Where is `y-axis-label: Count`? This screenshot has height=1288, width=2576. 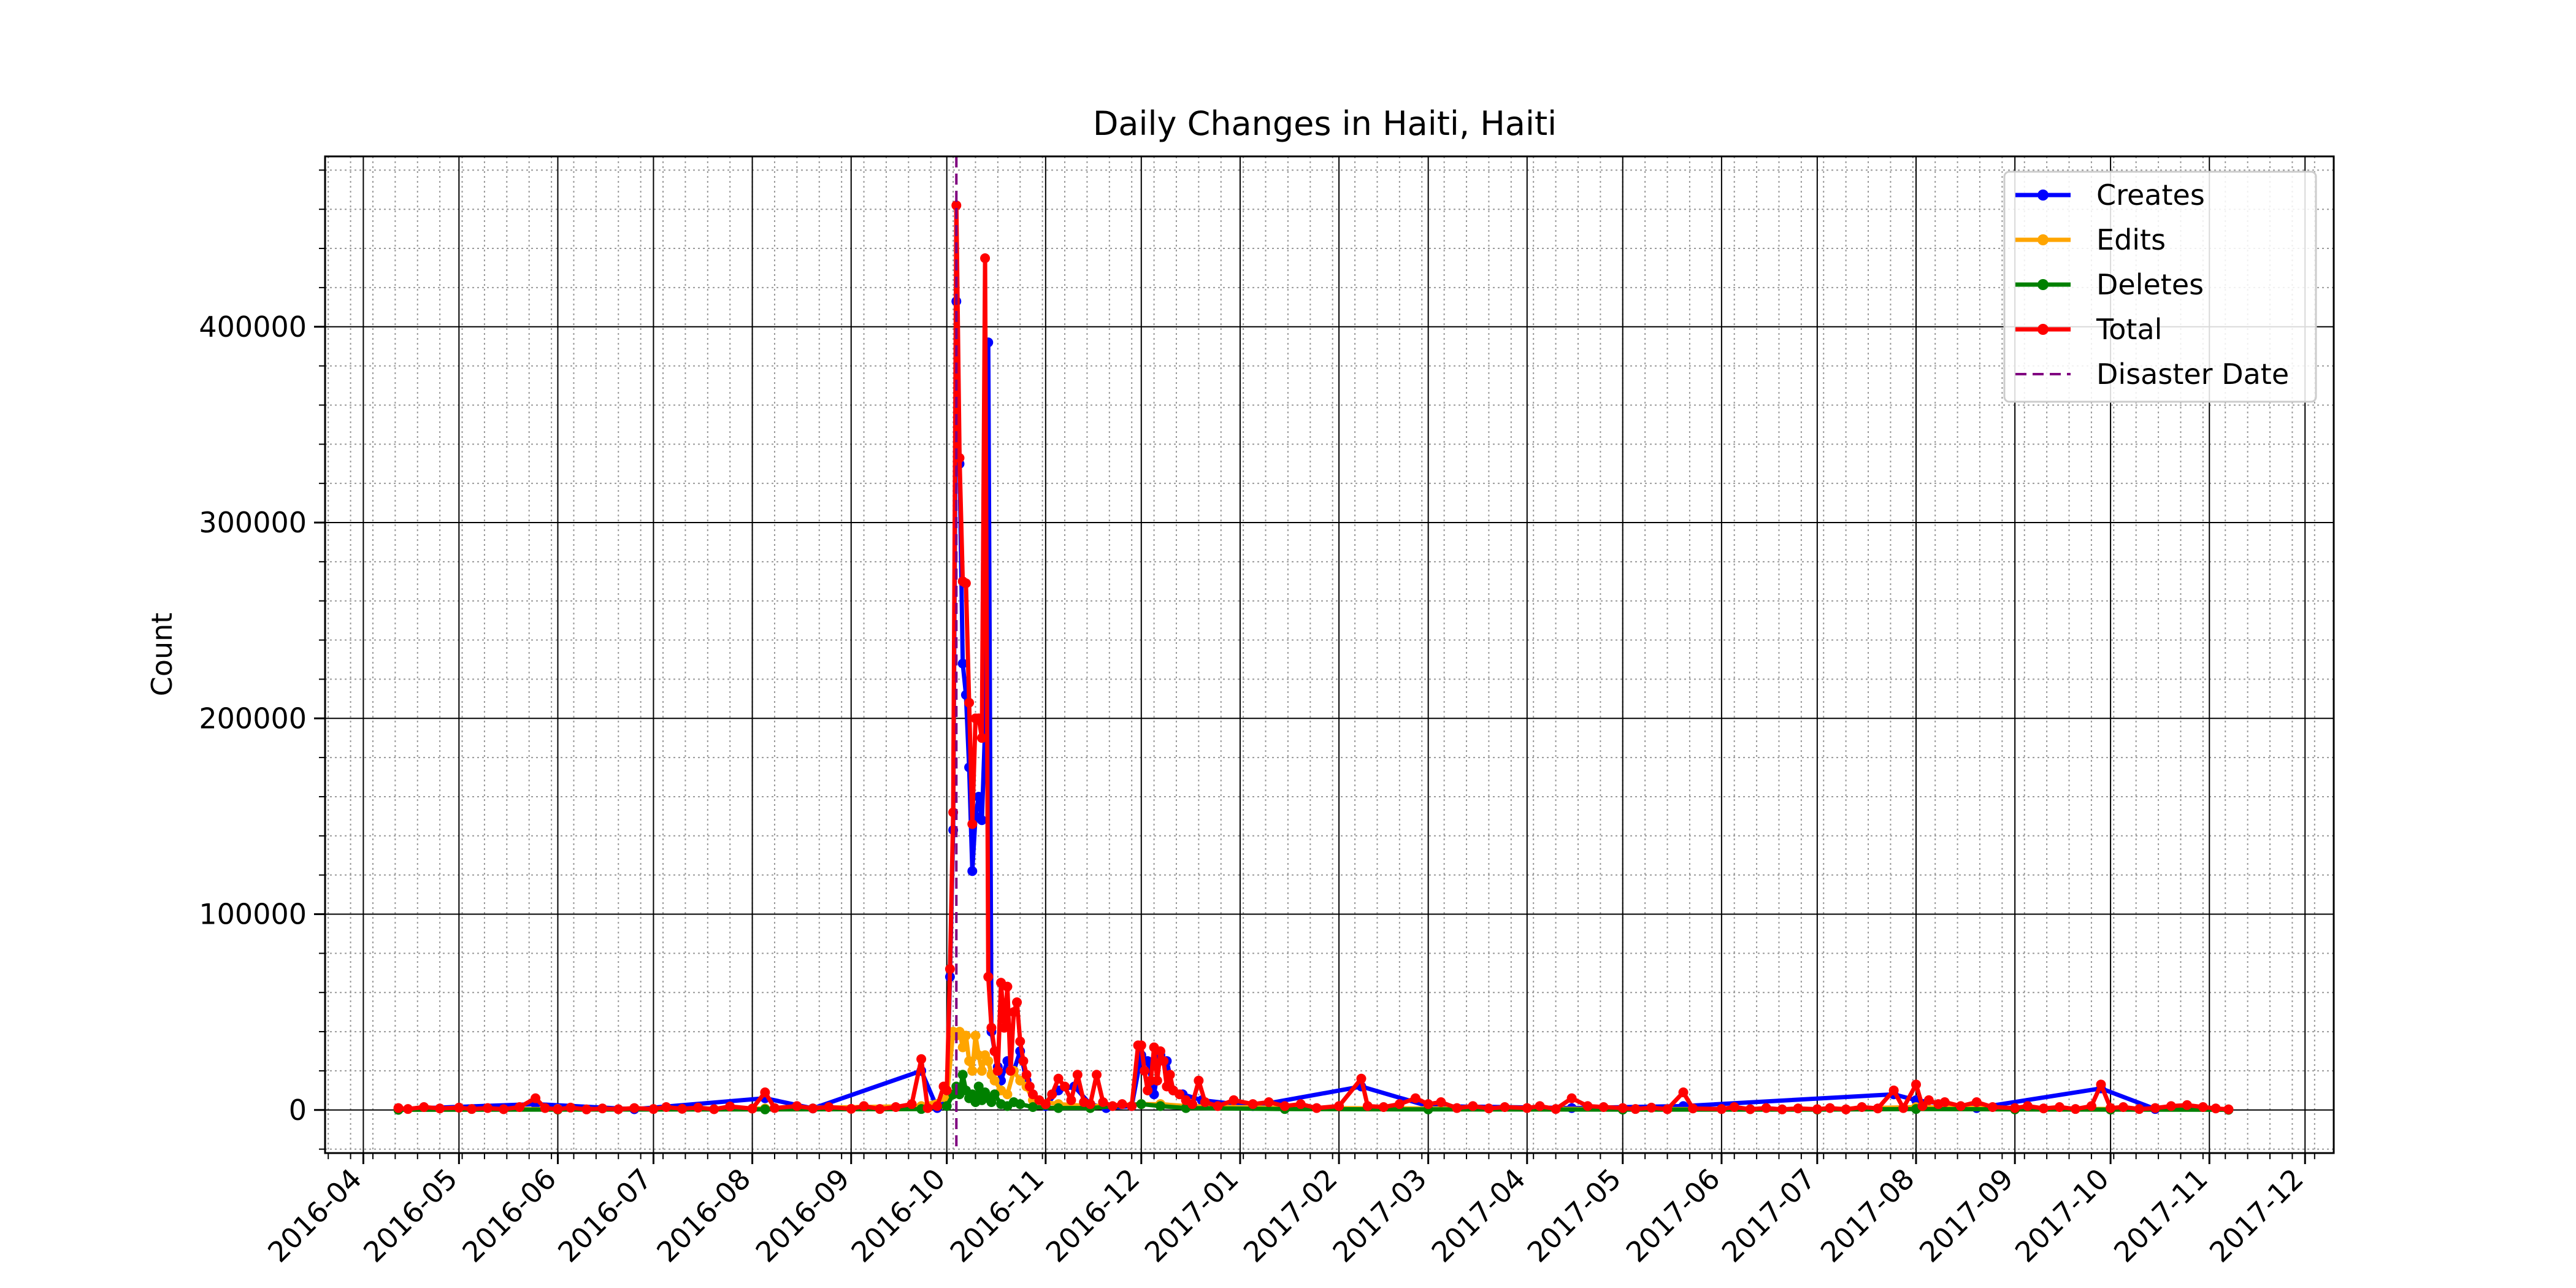
y-axis-label: Count is located at coordinates (161, 655).